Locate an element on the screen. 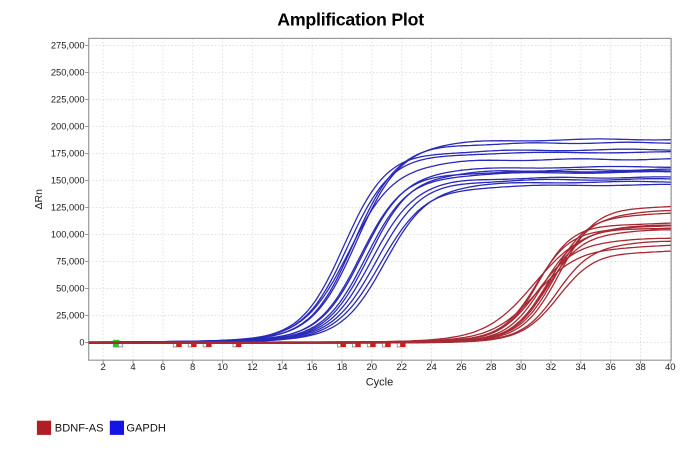 The image size is (692, 450). svg-text: 24 is located at coordinates (431, 367).